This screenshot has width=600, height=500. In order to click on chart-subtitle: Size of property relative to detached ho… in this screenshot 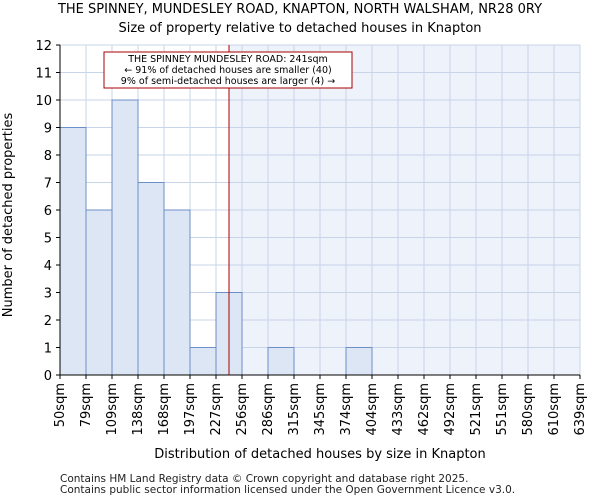, I will do `click(299, 28)`.